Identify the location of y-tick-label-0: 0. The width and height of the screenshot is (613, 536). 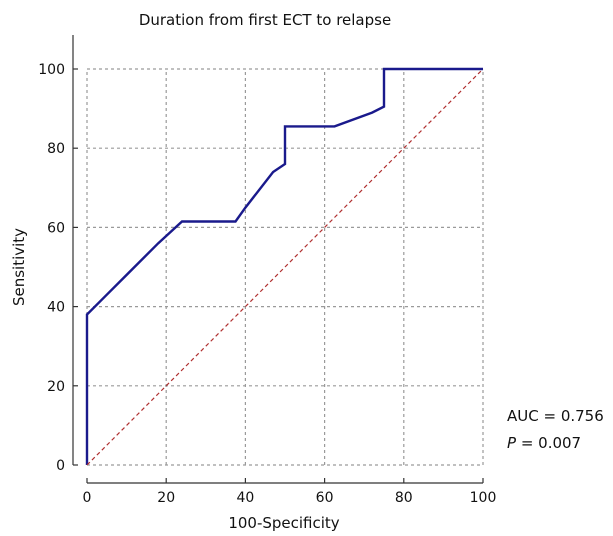
(60, 466).